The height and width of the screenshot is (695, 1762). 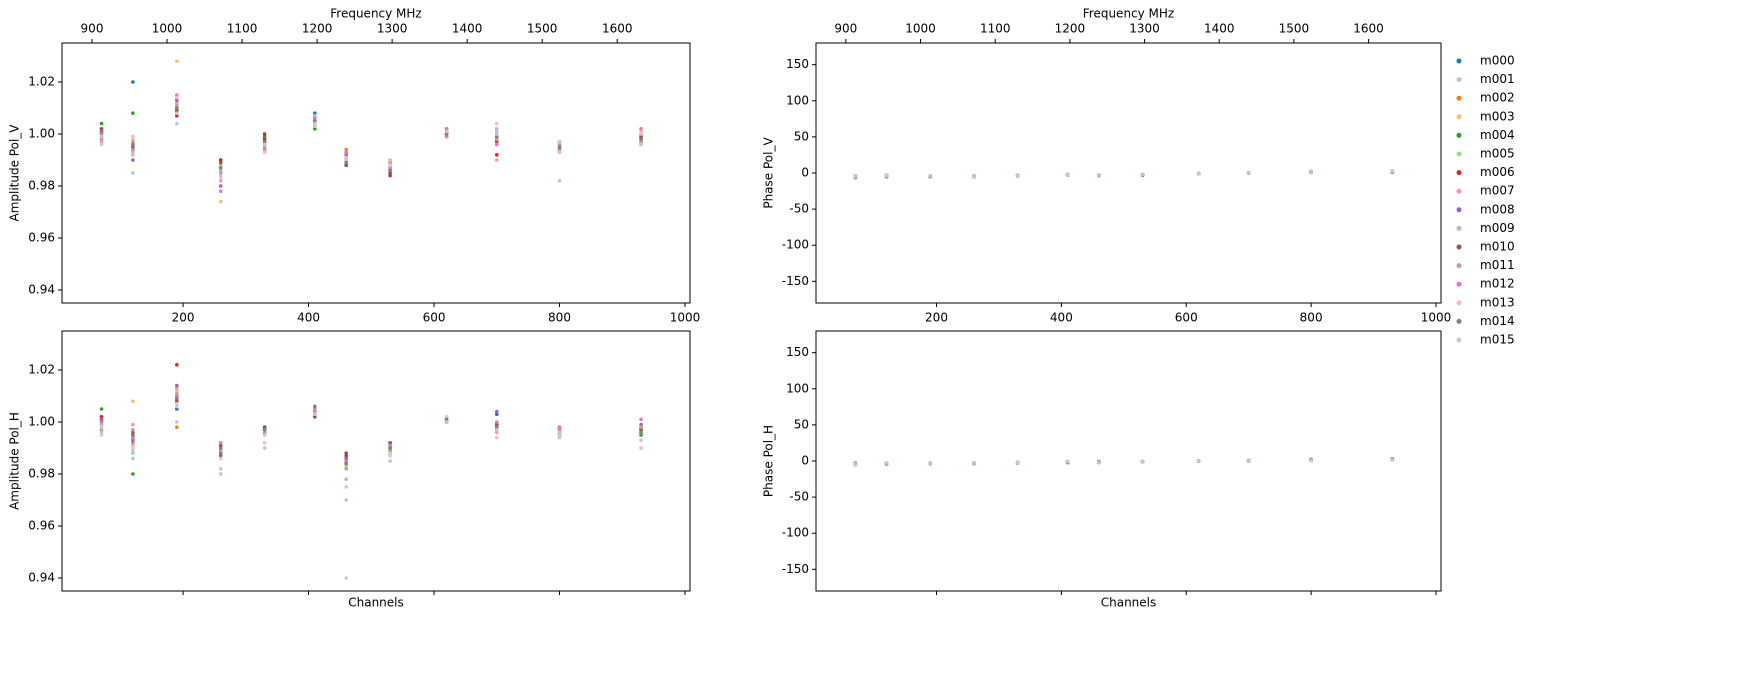 What do you see at coordinates (920, 29) in the screenshot?
I see `x2-tick-label: 1000` at bounding box center [920, 29].